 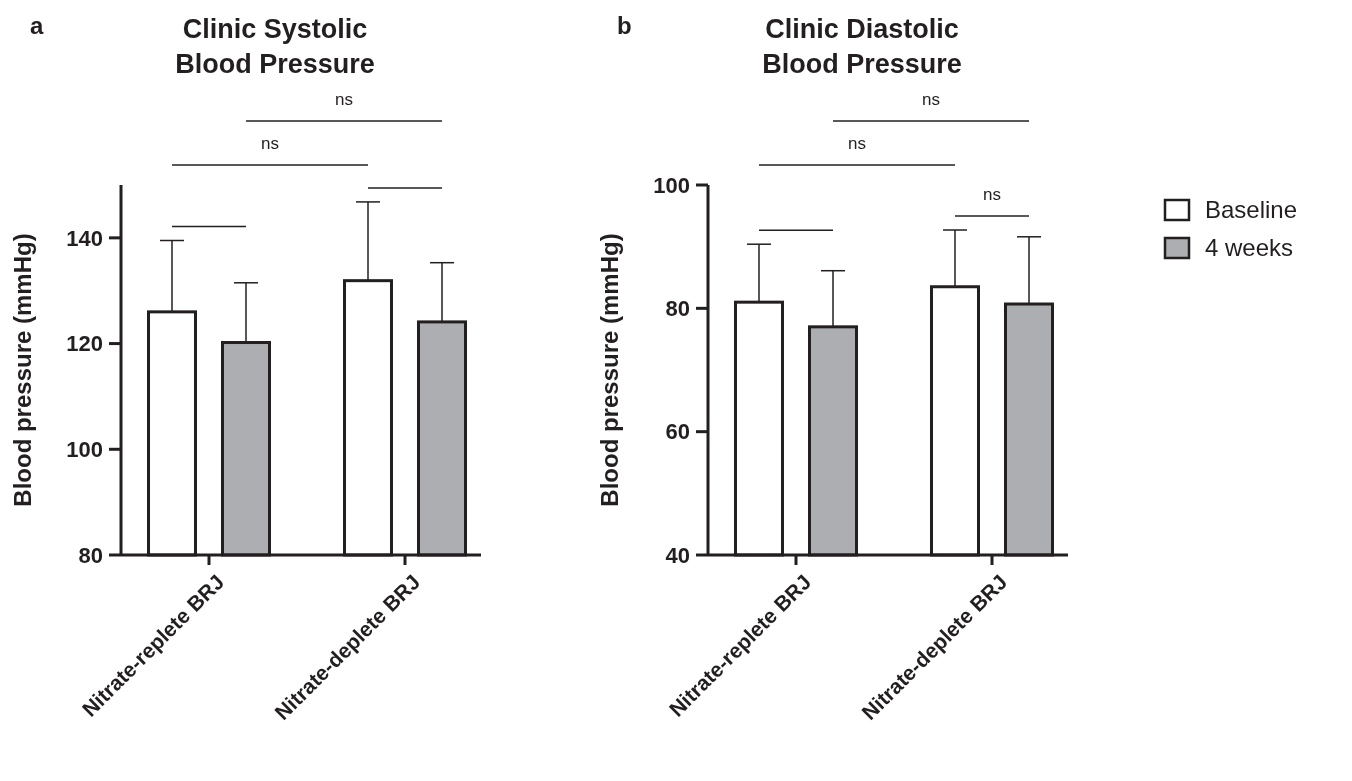 What do you see at coordinates (624, 25) in the screenshot?
I see `text: b` at bounding box center [624, 25].